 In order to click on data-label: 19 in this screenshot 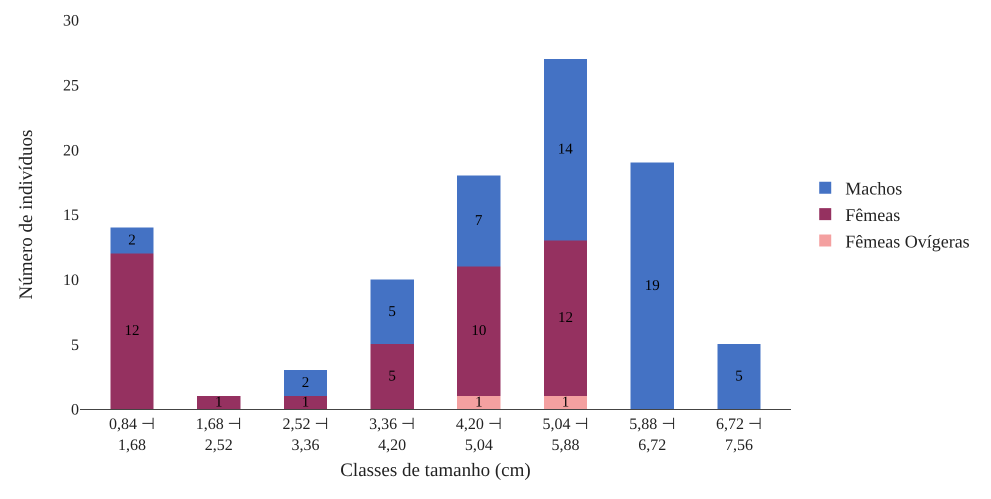, I will do `click(652, 286)`.